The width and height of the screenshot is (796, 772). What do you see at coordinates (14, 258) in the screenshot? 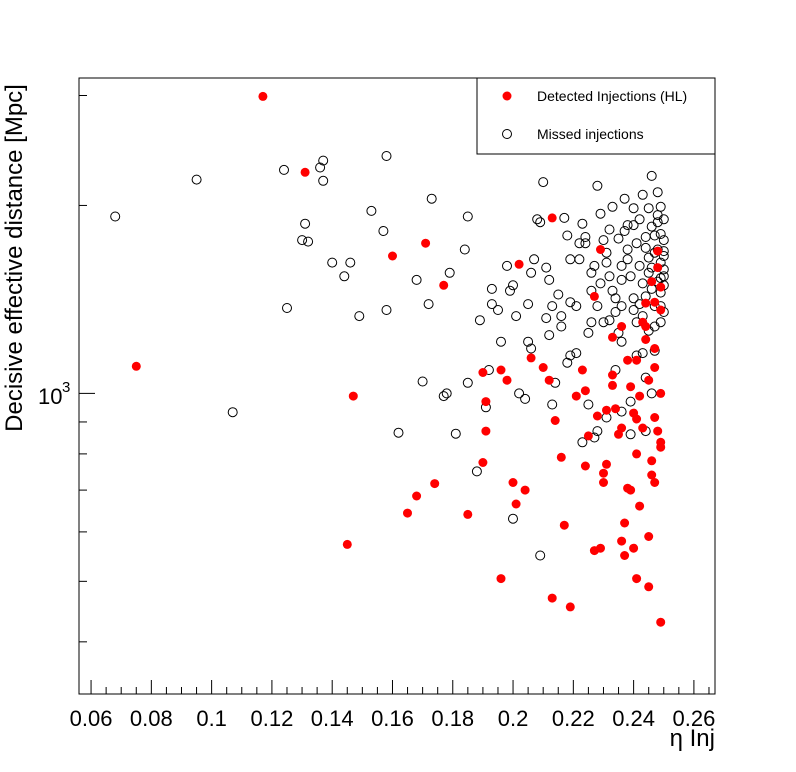
I see `y-axis-title: Decisive effective distance [Mpc]` at bounding box center [14, 258].